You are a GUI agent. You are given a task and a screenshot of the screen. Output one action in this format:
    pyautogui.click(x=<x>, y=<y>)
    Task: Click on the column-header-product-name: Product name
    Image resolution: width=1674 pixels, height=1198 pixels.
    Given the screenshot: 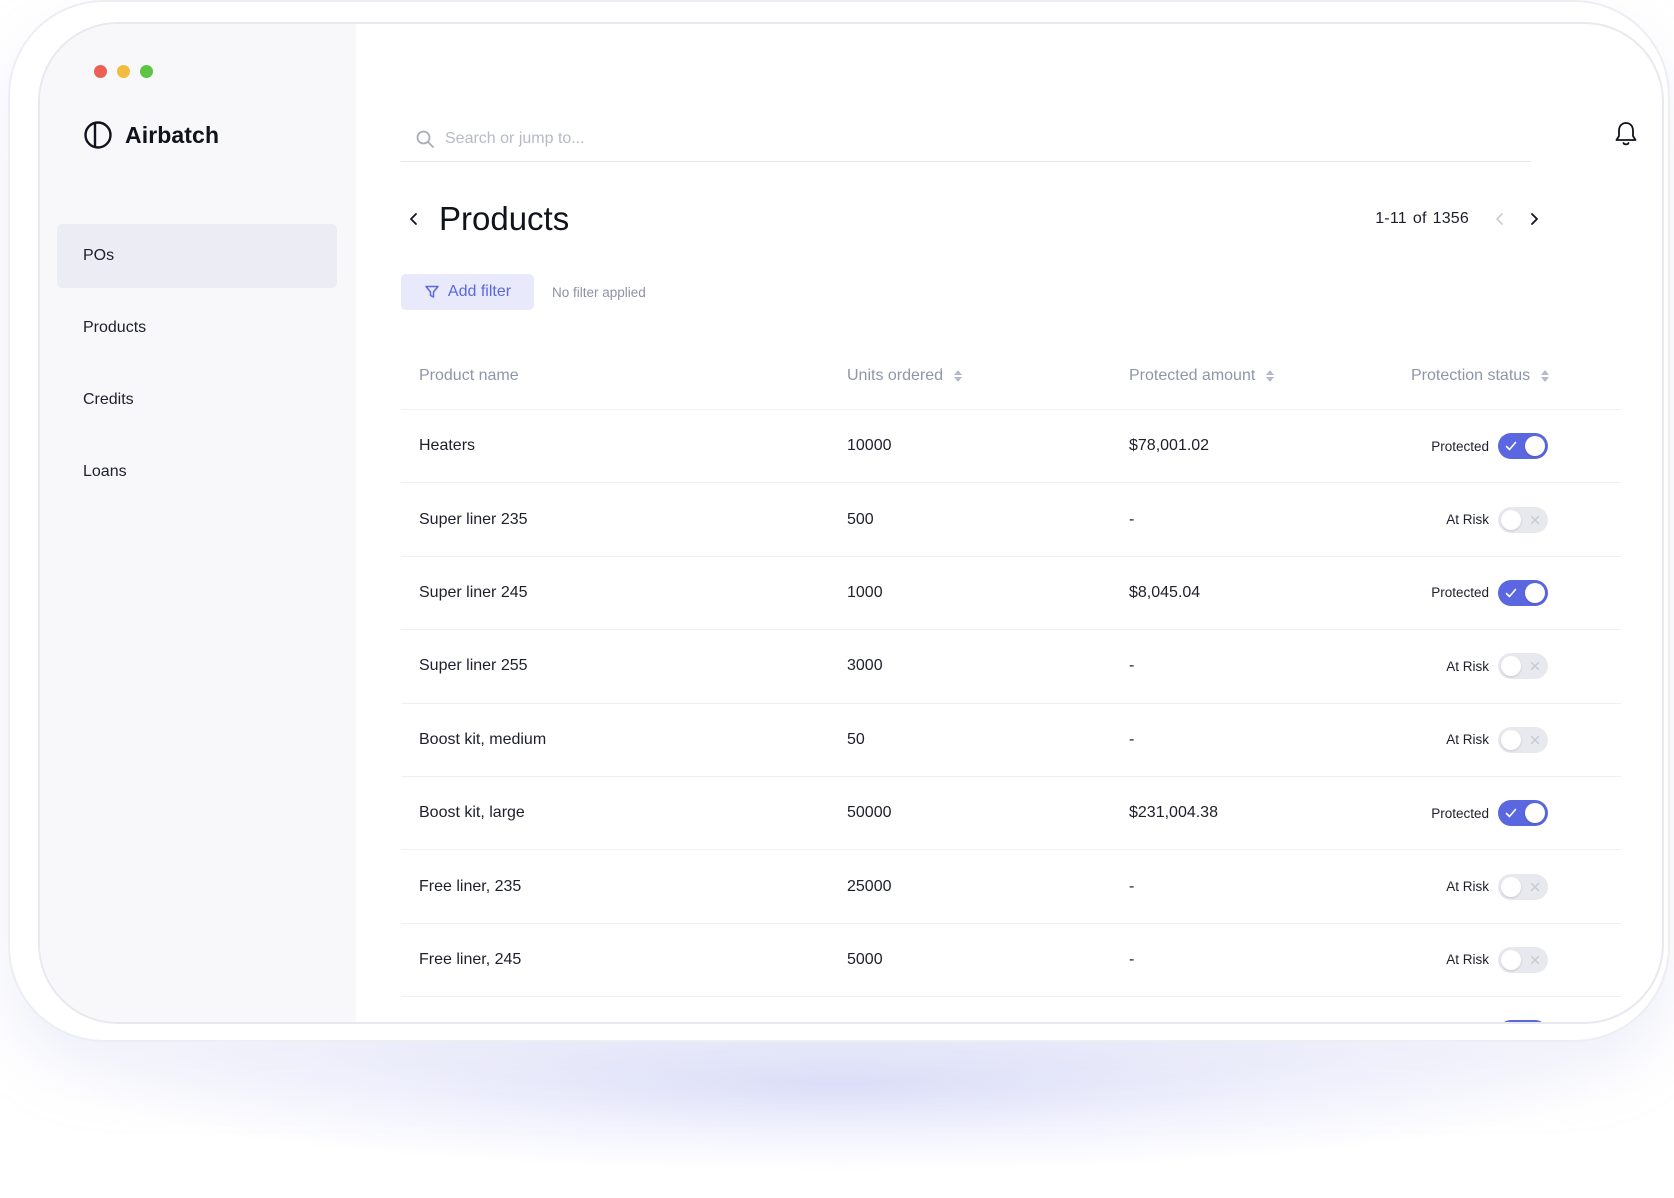 What is the action you would take?
    pyautogui.click(x=624, y=376)
    